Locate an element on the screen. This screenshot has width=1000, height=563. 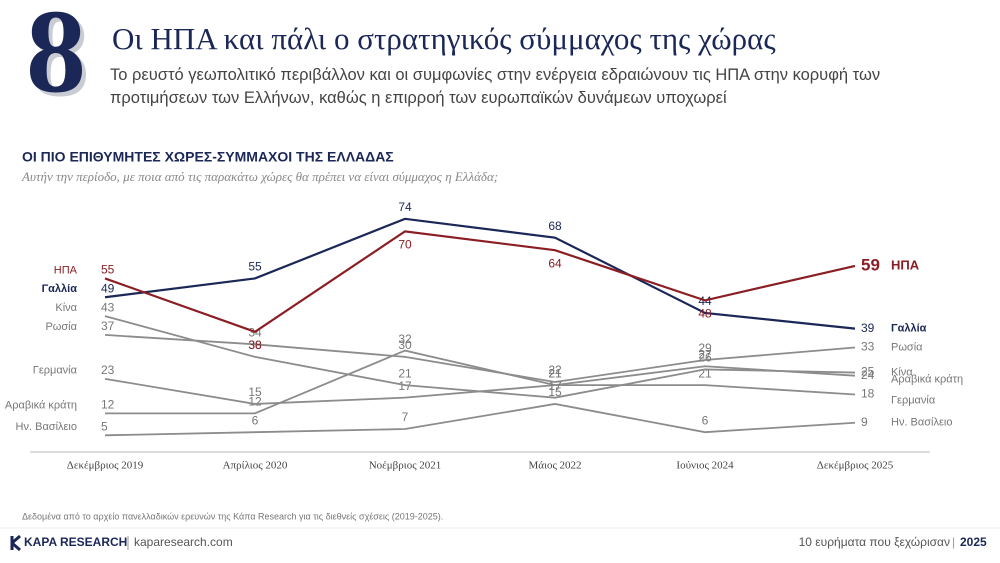
series-label-end: Ρωσία is located at coordinates (907, 347).